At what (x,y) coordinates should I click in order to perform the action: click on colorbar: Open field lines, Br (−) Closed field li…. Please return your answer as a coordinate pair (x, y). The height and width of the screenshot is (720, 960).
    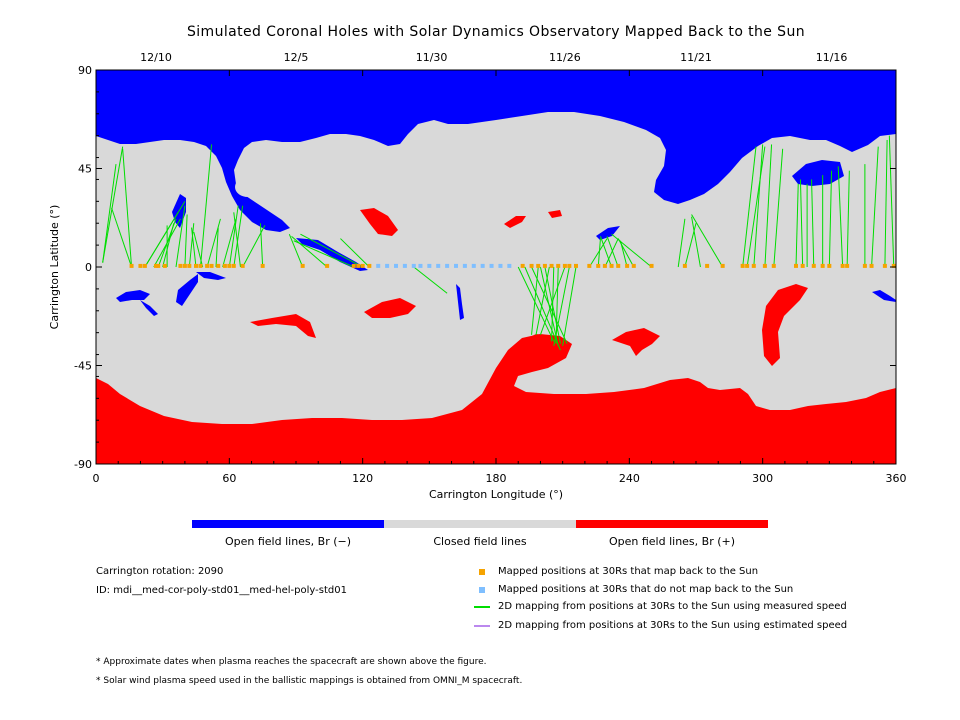
    Looking at the image, I should click on (480, 534).